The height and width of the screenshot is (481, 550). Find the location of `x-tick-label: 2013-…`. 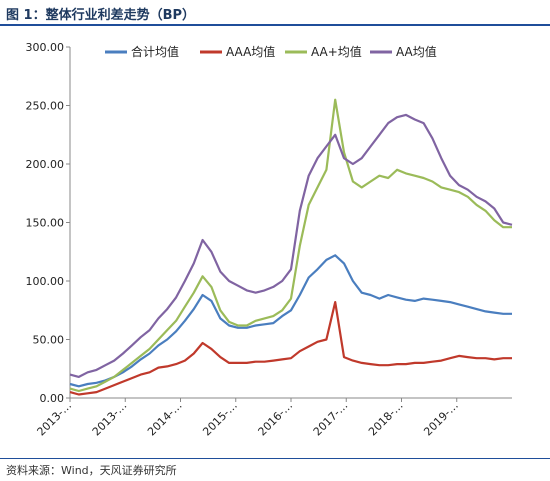

x-tick-label: 2013-… is located at coordinates (110, 419).